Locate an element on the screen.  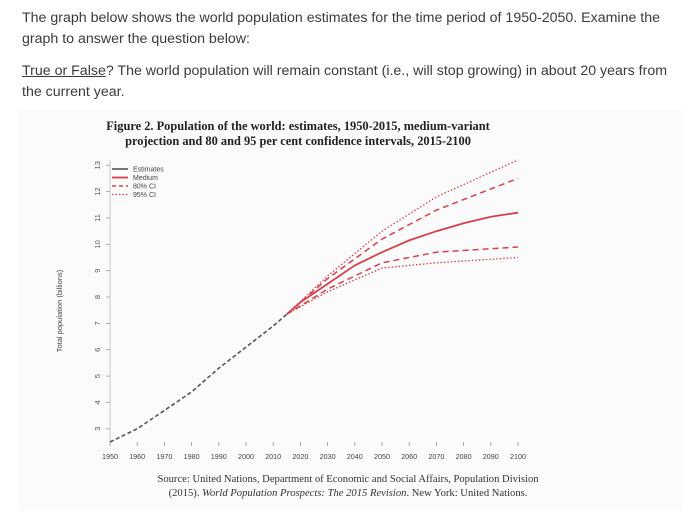
y-tick-label: 7 is located at coordinates (97, 323).